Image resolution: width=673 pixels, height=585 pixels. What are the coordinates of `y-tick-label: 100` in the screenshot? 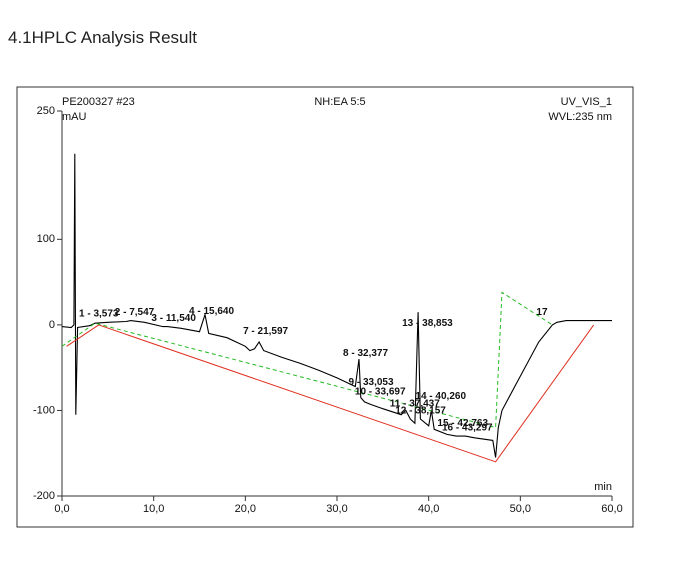 It's located at (46, 239).